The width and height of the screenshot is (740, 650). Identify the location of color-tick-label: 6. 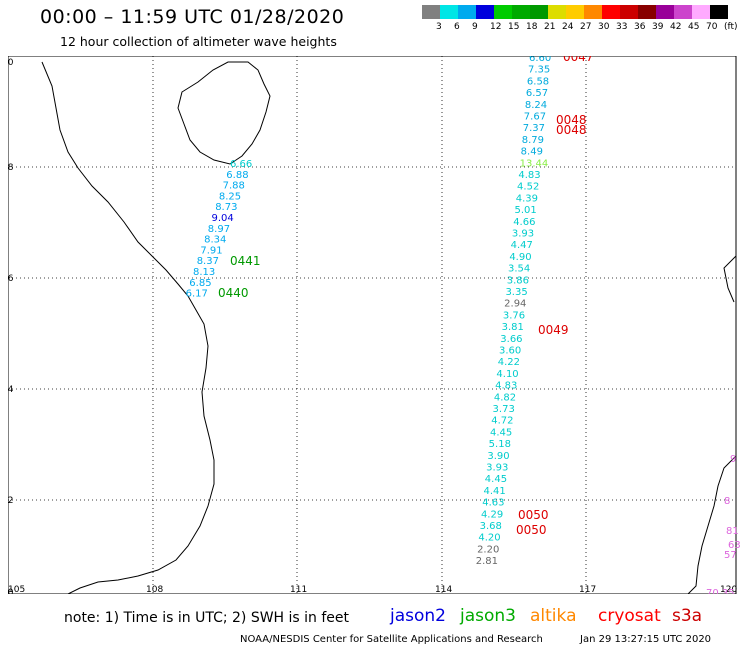
(457, 27).